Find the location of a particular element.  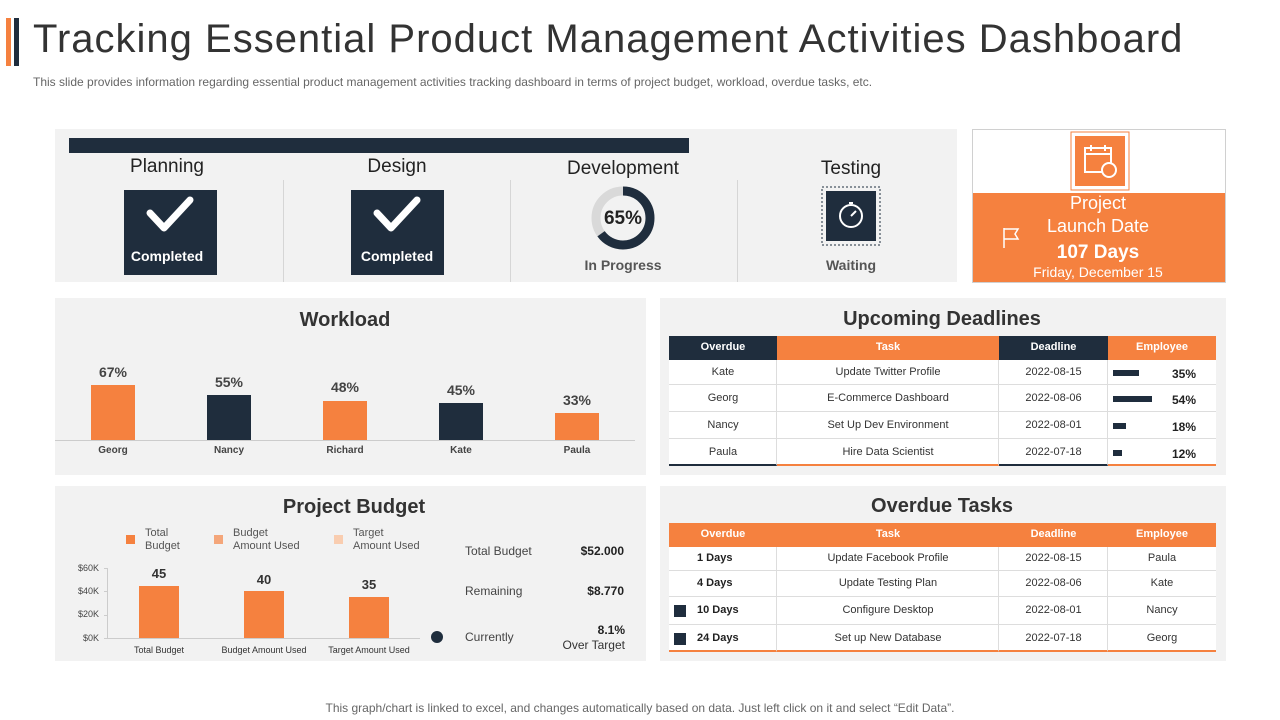

y-tick-label: $20K is located at coordinates (88, 614).